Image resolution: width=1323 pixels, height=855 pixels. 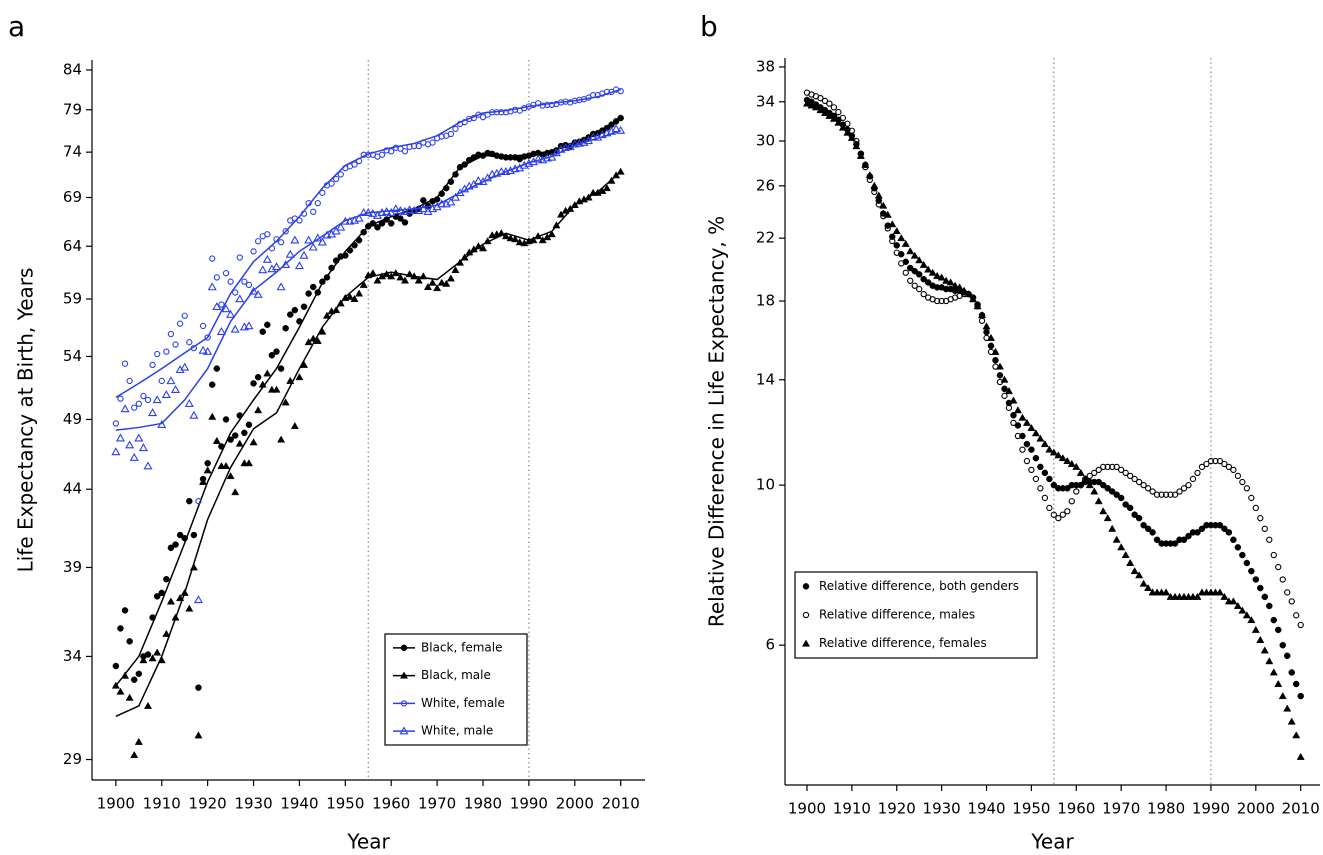 What do you see at coordinates (72, 197) in the screenshot?
I see `y-tick-label: 69` at bounding box center [72, 197].